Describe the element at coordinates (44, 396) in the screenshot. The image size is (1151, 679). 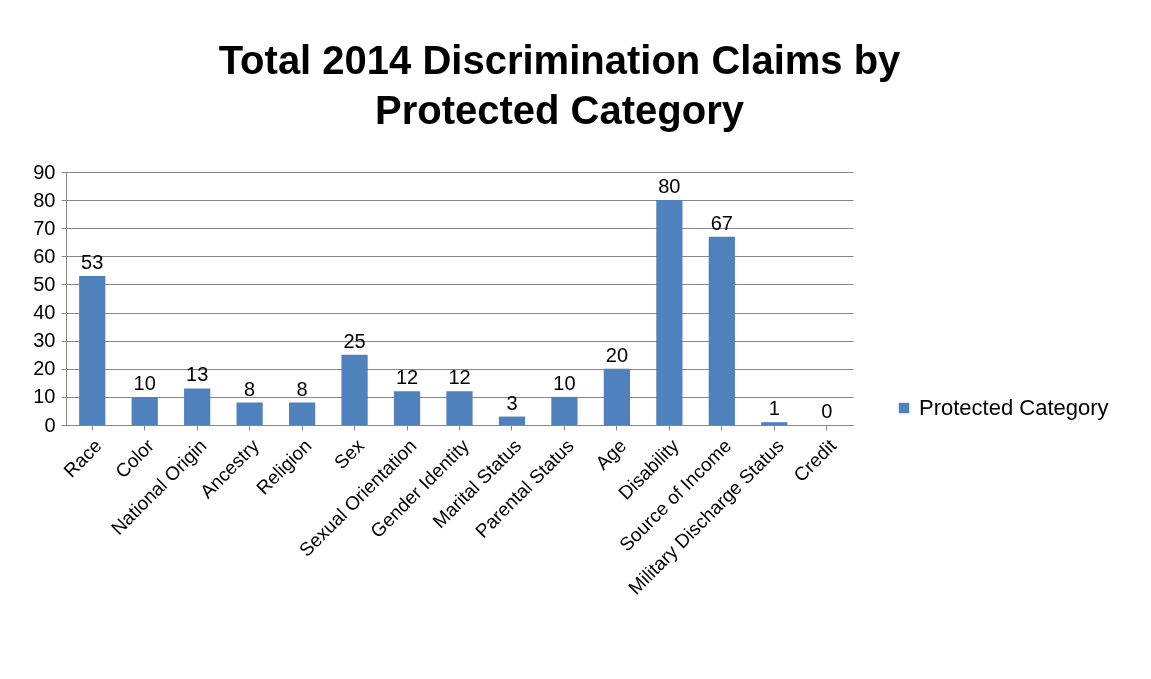
I see `y-tick-label: 10` at that location.